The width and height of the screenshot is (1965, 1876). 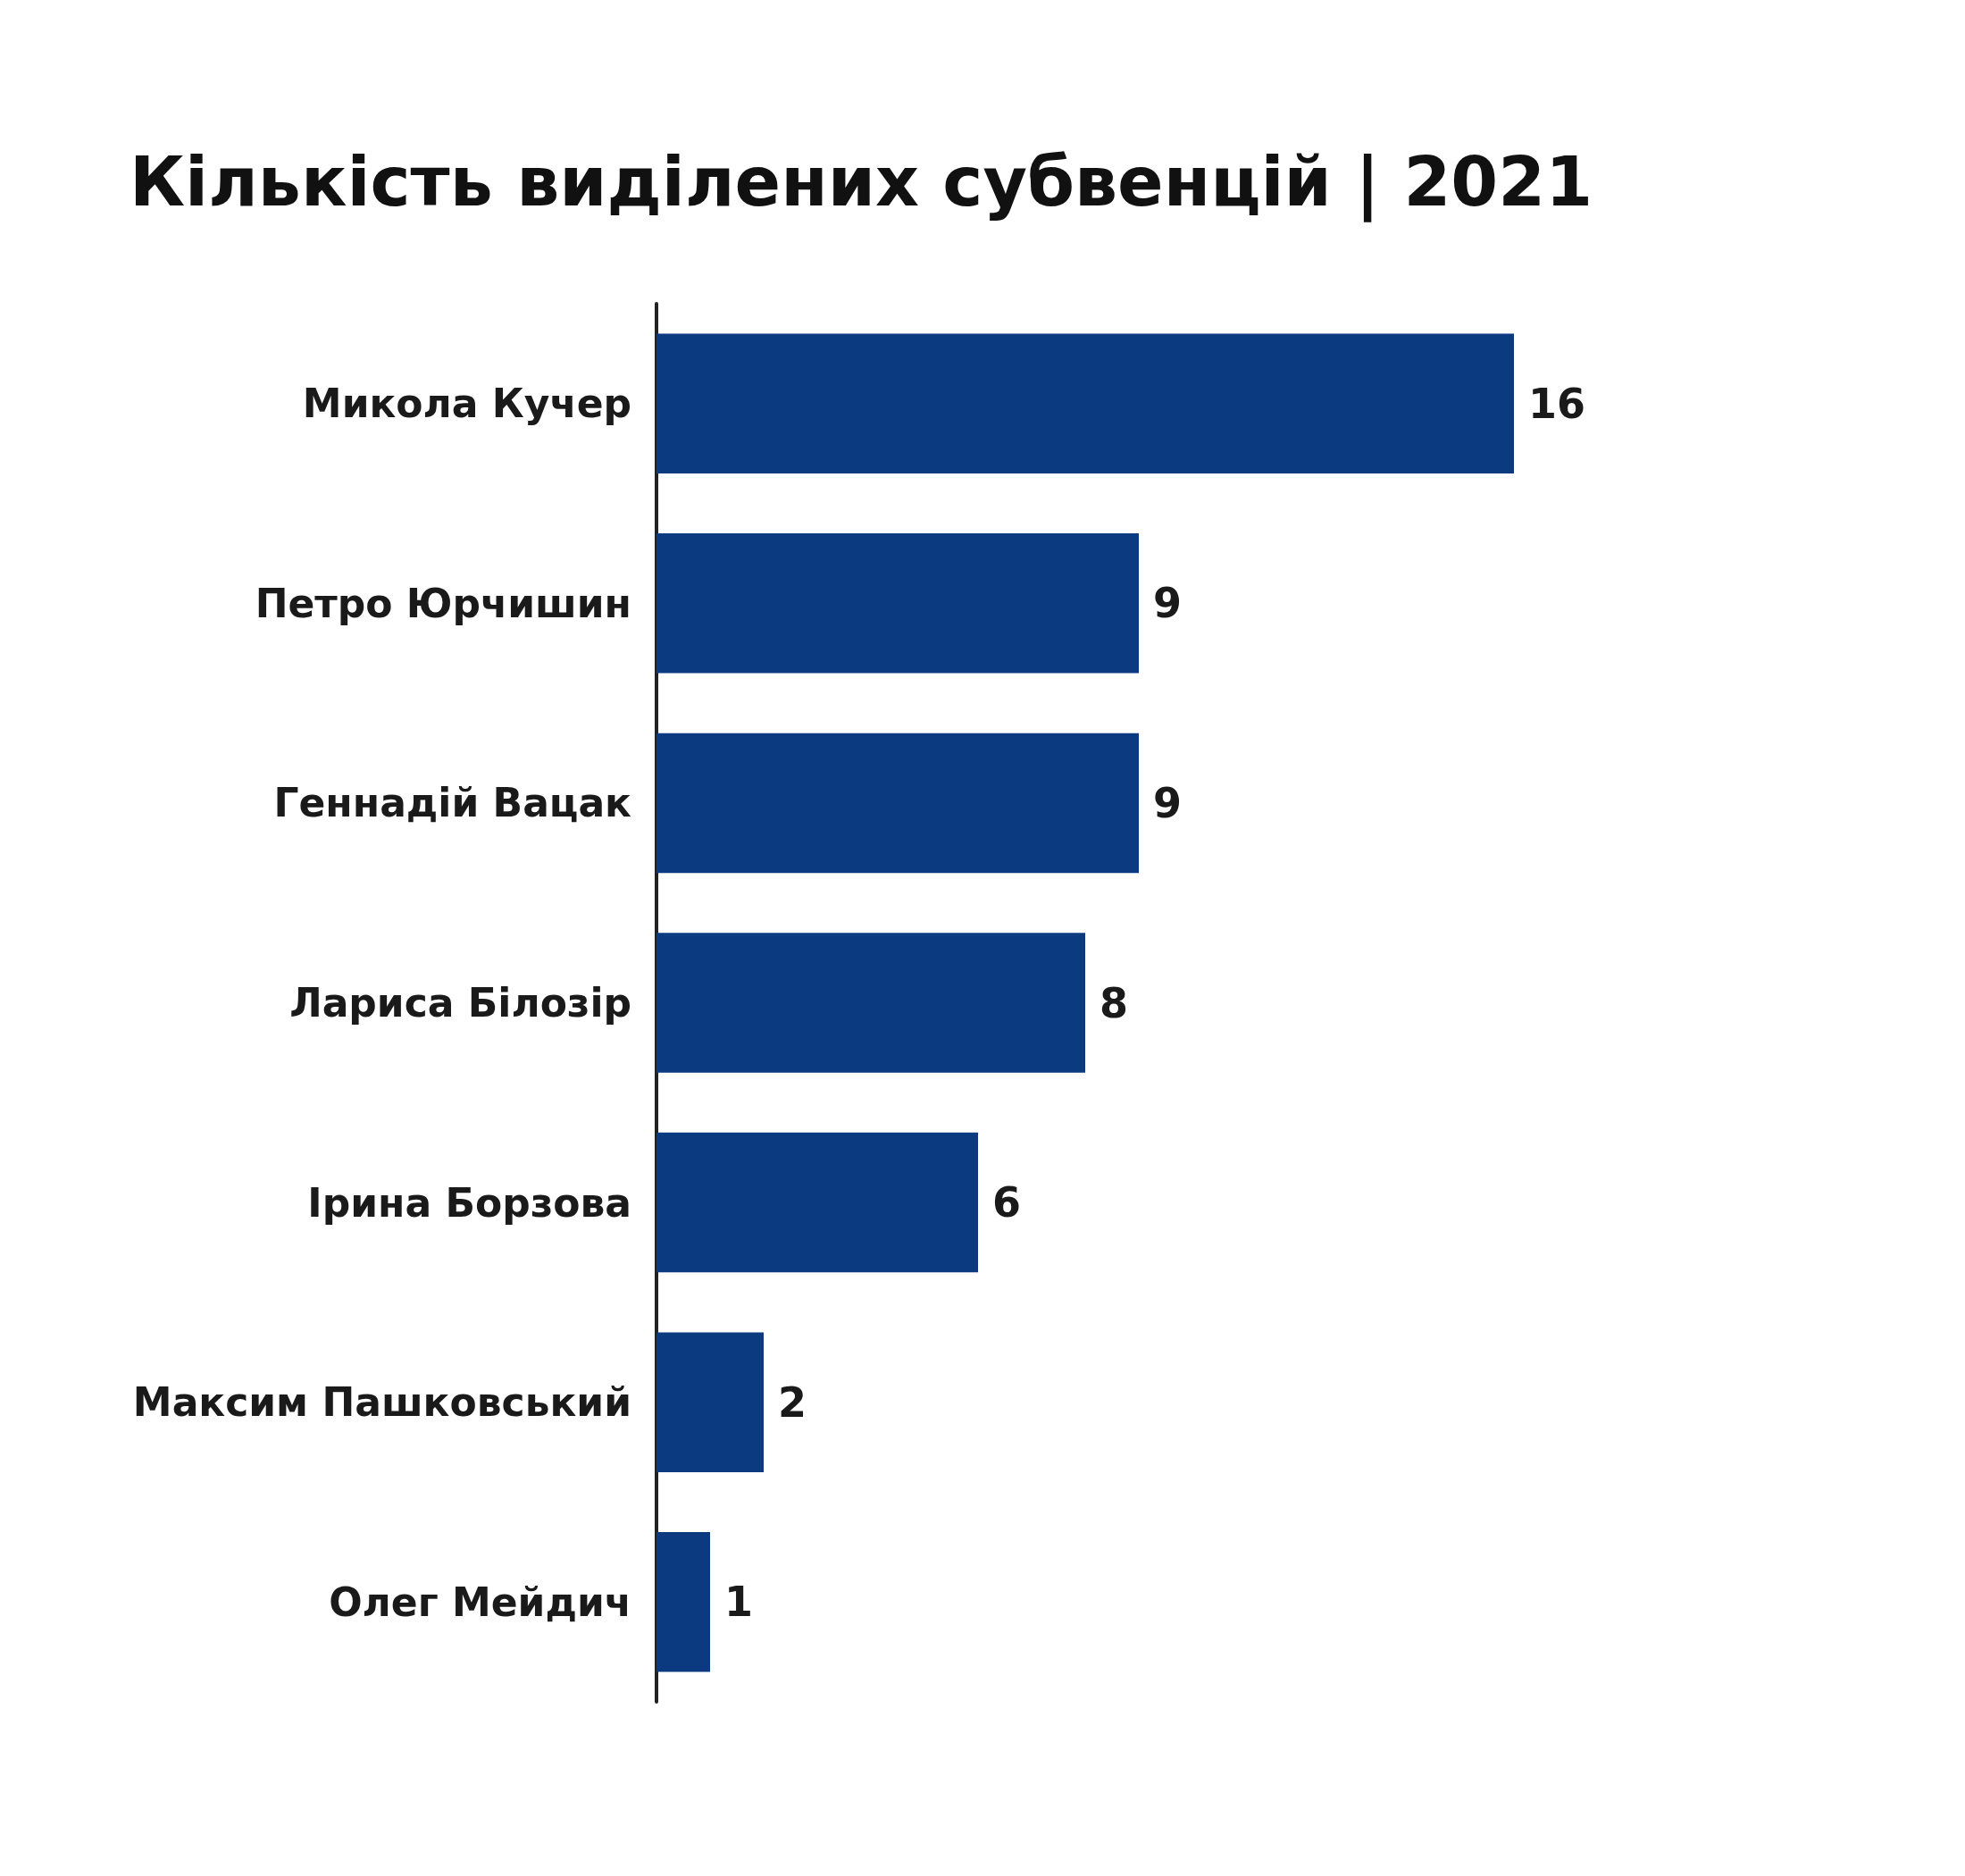 What do you see at coordinates (1114, 1002) in the screenshot?
I see `data-label: 8` at bounding box center [1114, 1002].